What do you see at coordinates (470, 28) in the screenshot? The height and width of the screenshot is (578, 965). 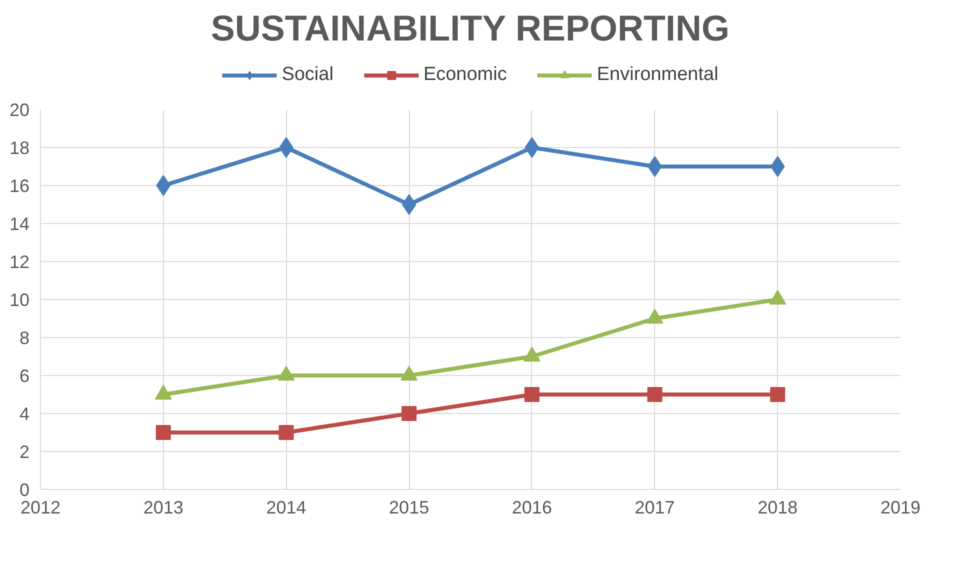 I see `chart-title: SUSTAINABILITY REPORTING` at bounding box center [470, 28].